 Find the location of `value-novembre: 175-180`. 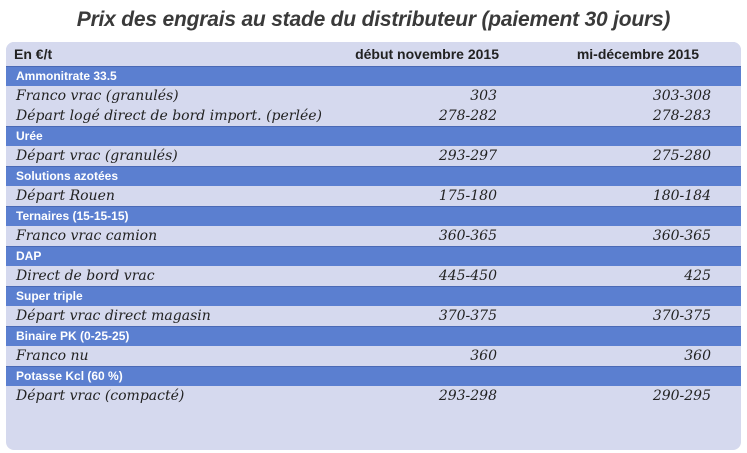

value-novembre: 175-180 is located at coordinates (467, 196).